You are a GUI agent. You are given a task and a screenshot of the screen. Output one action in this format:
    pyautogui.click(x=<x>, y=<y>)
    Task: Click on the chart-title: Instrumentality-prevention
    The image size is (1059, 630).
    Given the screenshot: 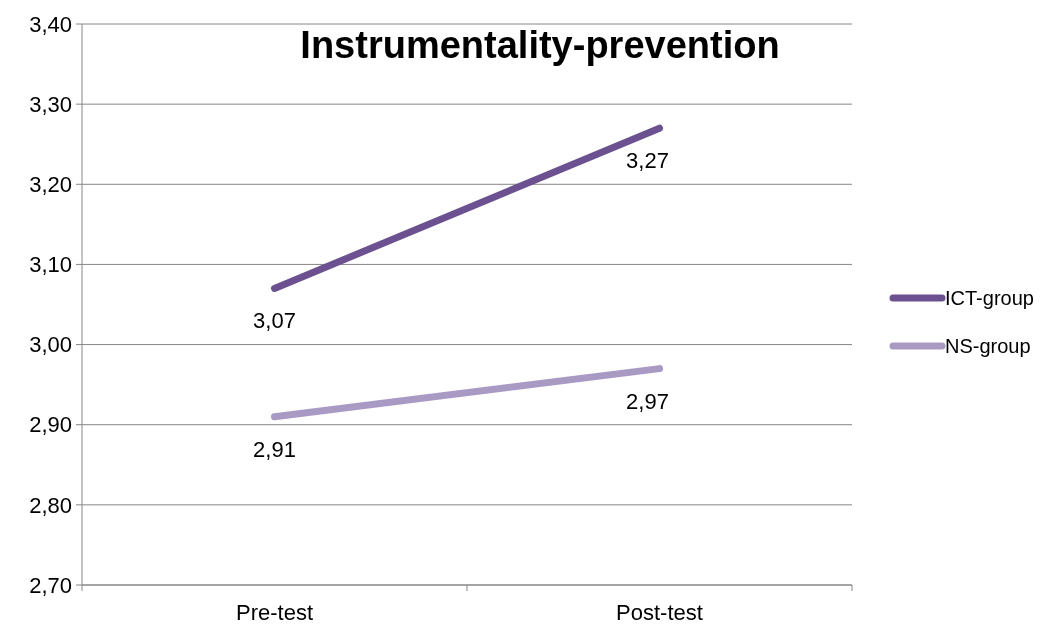 What is the action you would take?
    pyautogui.click(x=540, y=45)
    